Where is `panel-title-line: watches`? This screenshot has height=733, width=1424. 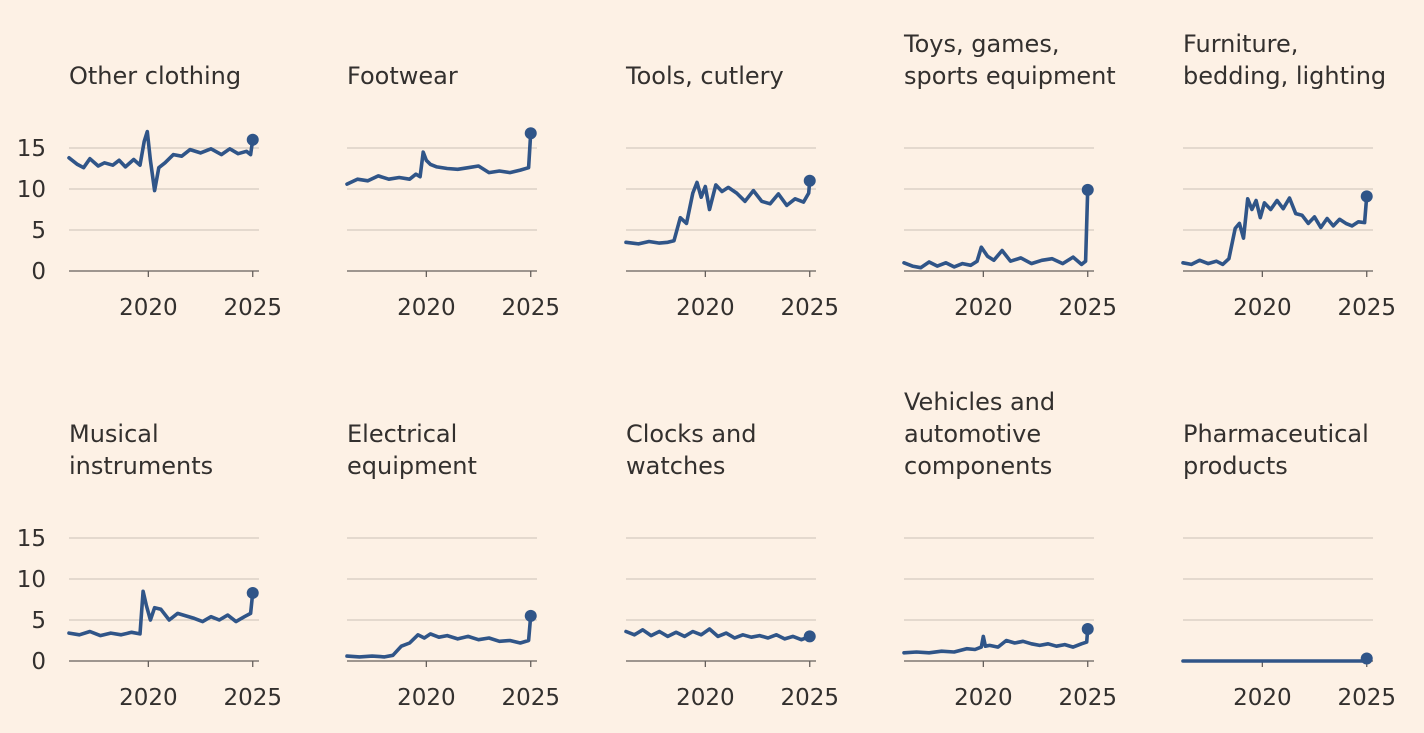
panel-title-line: watches is located at coordinates (676, 466).